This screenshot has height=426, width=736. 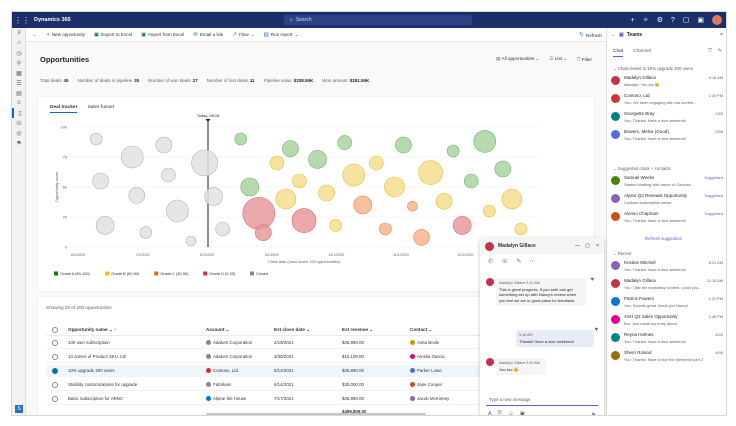 What do you see at coordinates (226, 399) in the screenshot?
I see `cell-account: Alpine Ski House` at bounding box center [226, 399].